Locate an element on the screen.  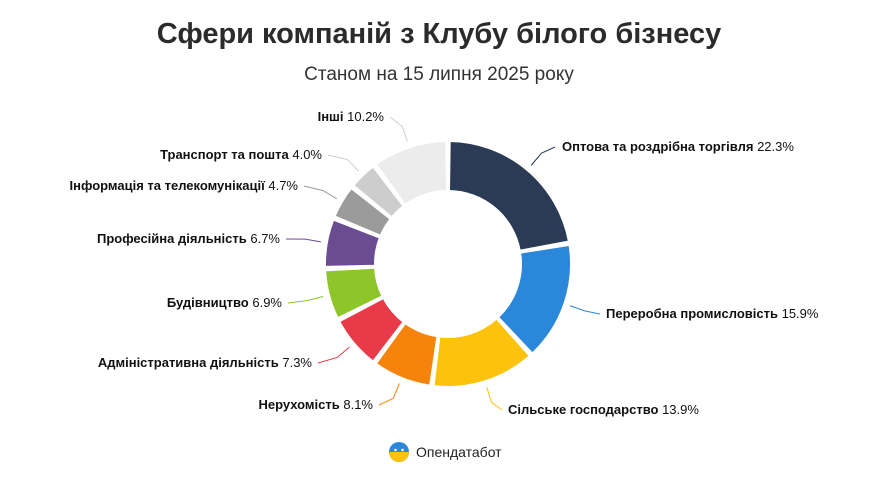
slice-label-7: Професійна діяльність 6.7% is located at coordinates (188, 238).